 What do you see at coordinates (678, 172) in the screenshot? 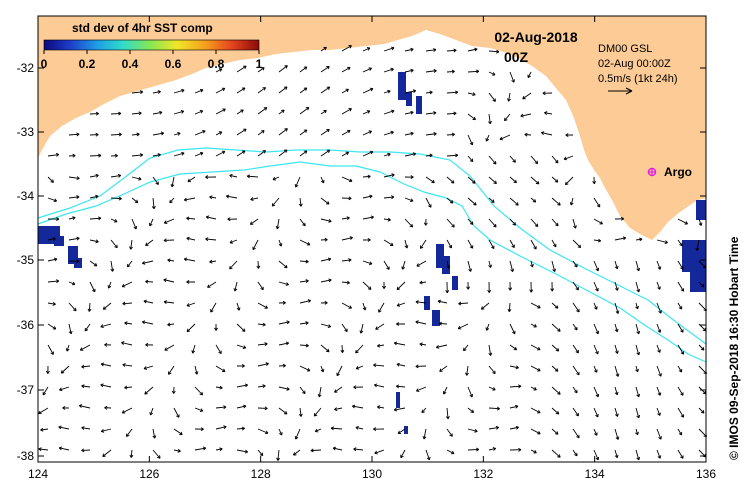
I see `argo-label: Argo` at bounding box center [678, 172].